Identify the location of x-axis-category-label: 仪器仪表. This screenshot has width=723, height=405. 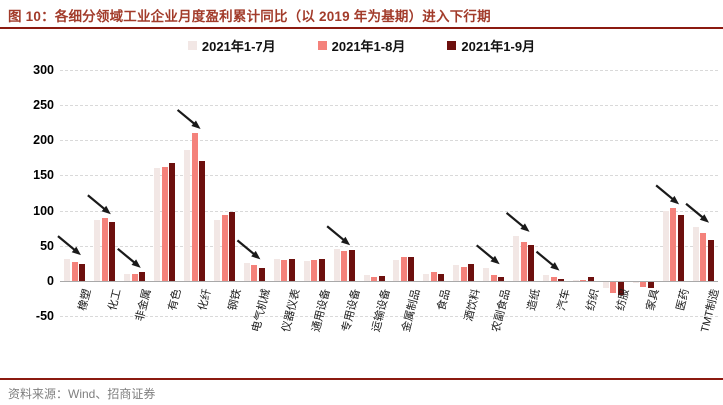
(291, 310).